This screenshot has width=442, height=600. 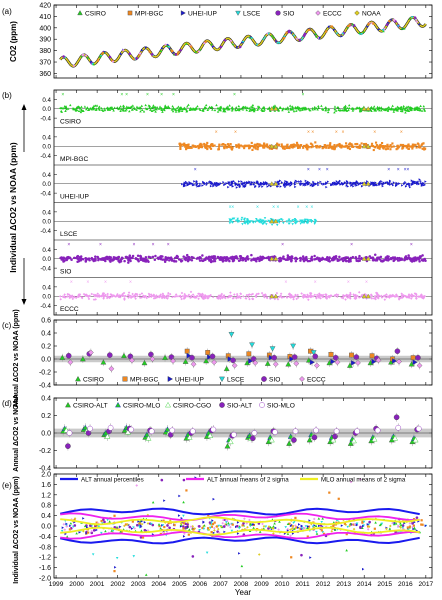 What do you see at coordinates (7, 11) in the screenshot?
I see `panel-label: (a)` at bounding box center [7, 11].